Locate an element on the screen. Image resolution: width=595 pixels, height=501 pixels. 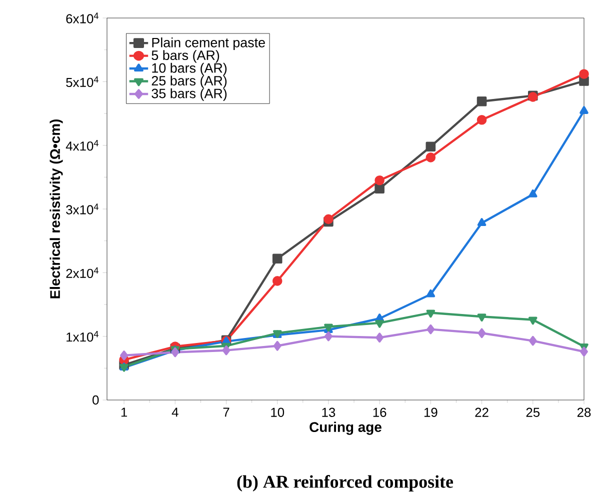
x-tick-label: 28 is located at coordinates (584, 412).